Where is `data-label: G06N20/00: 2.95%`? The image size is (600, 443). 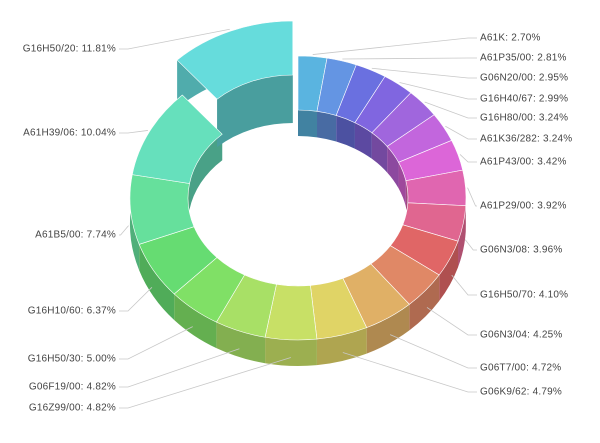 data-label: G06N20/00: 2.95% is located at coordinates (524, 78).